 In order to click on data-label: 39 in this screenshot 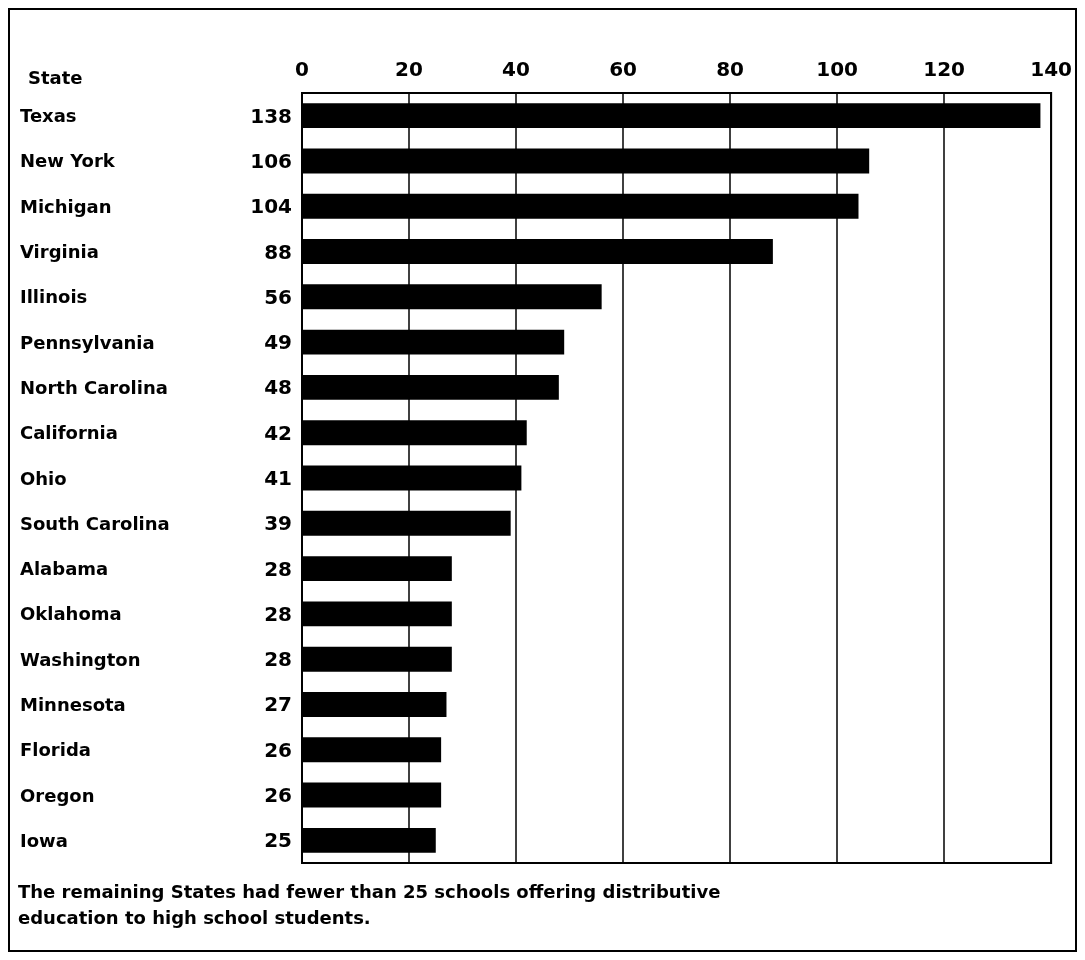, I will do `click(278, 523)`.